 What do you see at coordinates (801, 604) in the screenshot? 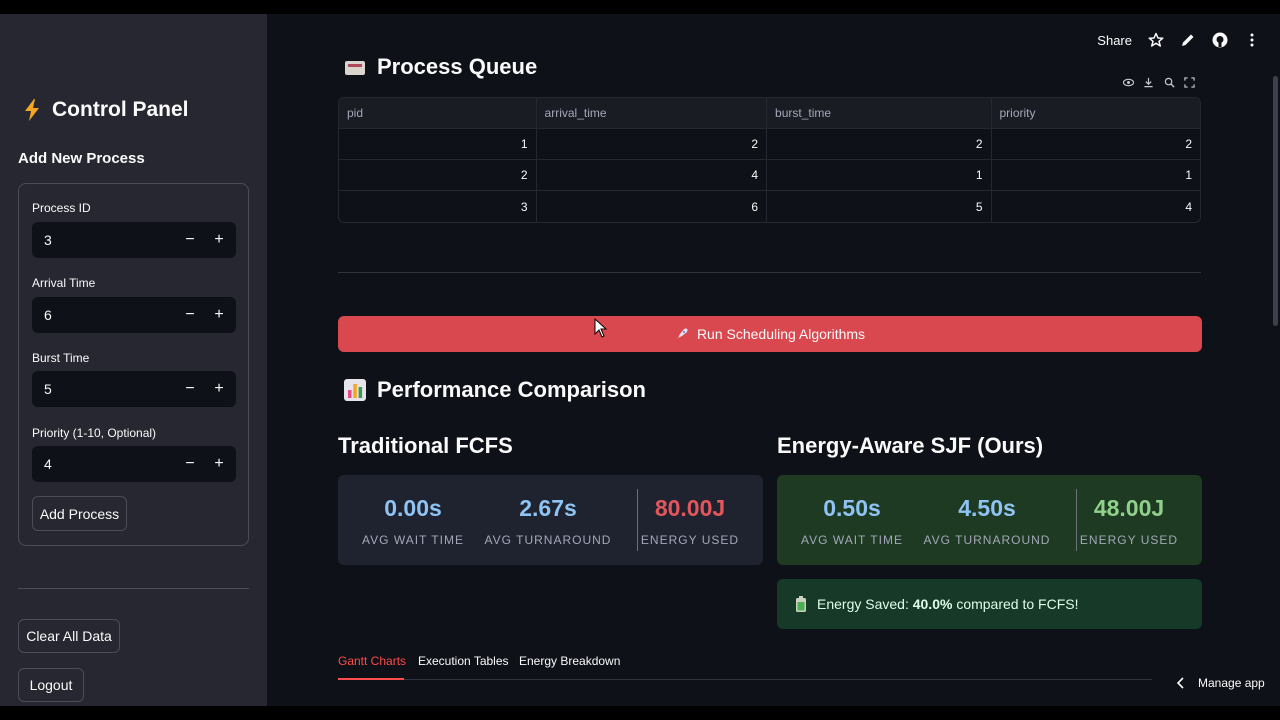
I see `battery-icon` at bounding box center [801, 604].